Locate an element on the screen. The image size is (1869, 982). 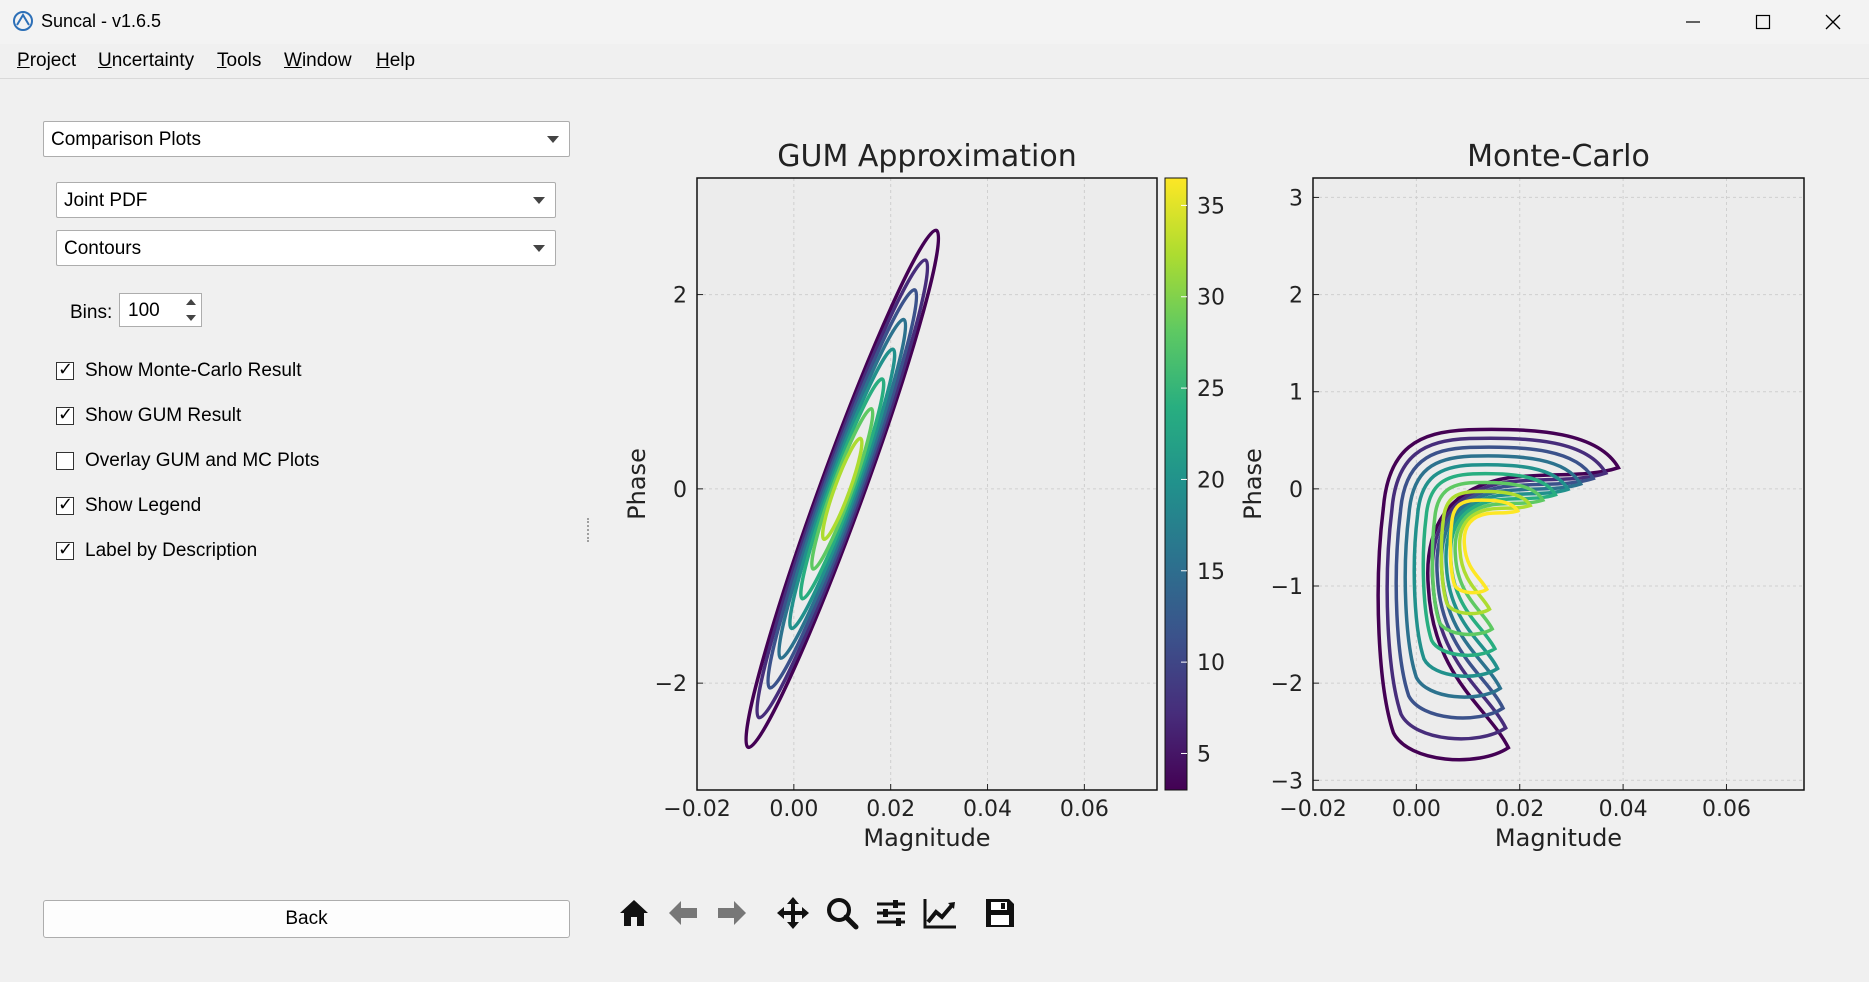
menu-help: Help is located at coordinates (396, 60).